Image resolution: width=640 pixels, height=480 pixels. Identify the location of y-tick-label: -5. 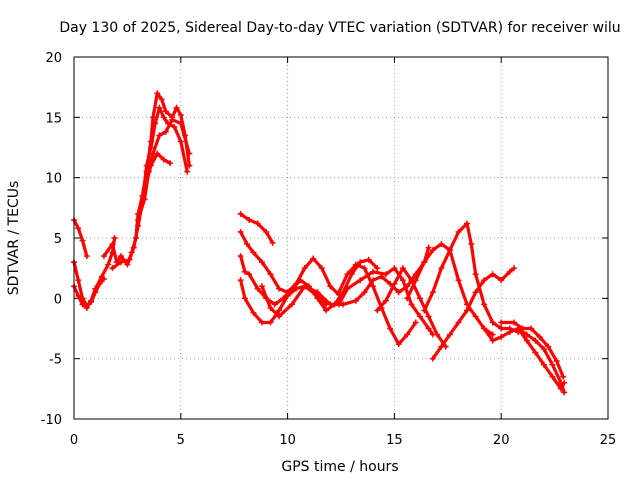
(55, 360).